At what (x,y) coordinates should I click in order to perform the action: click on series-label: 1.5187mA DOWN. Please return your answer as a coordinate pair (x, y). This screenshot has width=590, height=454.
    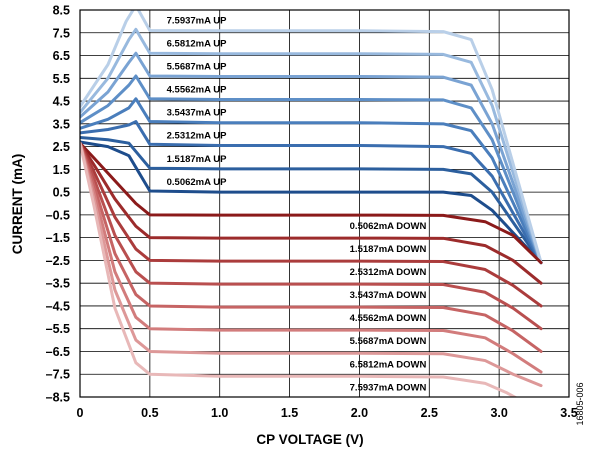
    Looking at the image, I should click on (388, 249).